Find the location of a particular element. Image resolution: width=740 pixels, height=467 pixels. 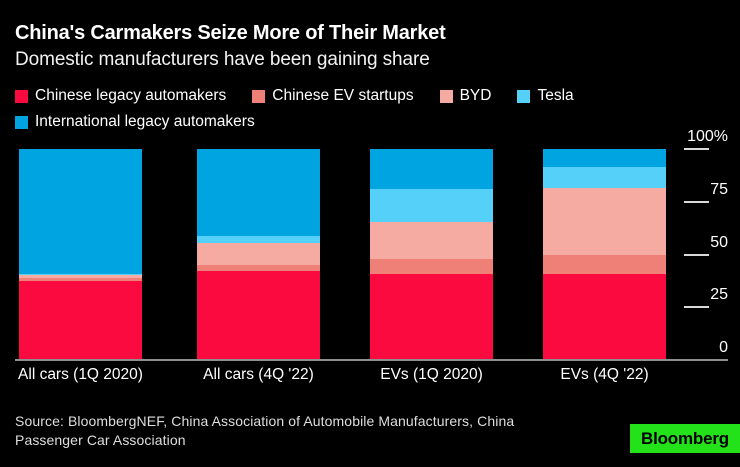

bloomberg-logo: Bloomberg is located at coordinates (685, 438).